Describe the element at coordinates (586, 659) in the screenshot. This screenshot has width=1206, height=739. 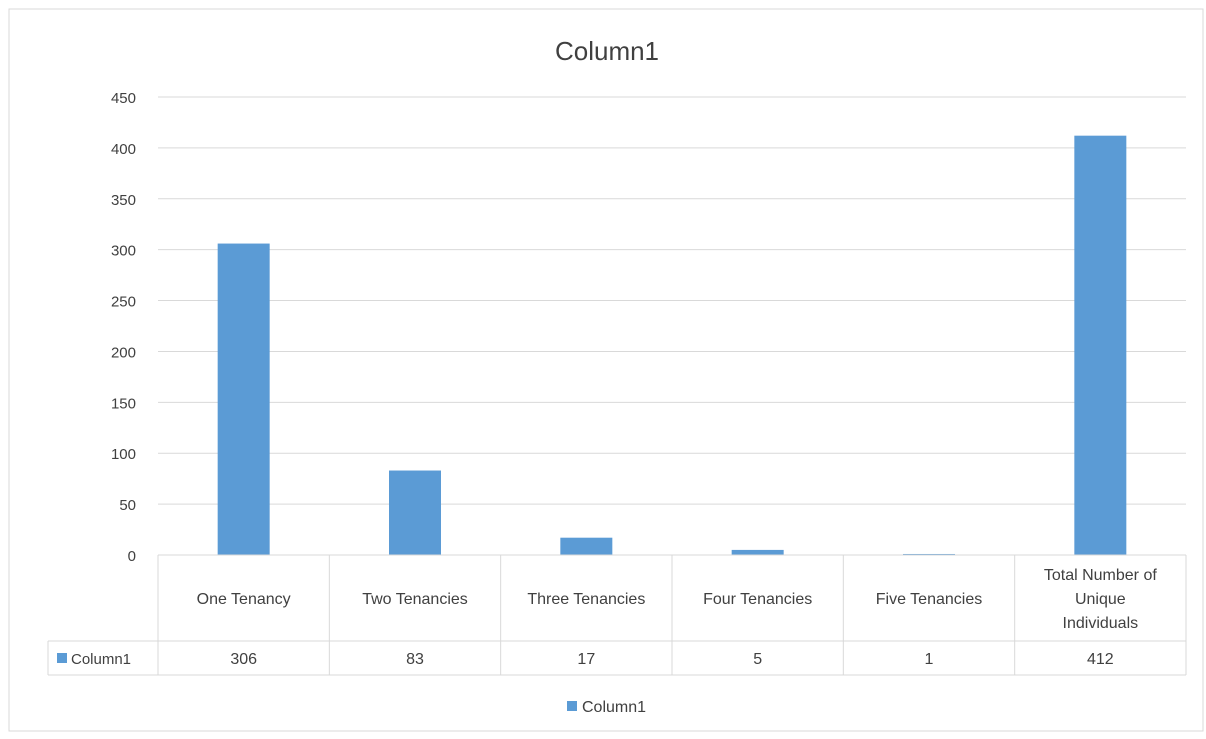
I see `data-table-value: 17` at that location.